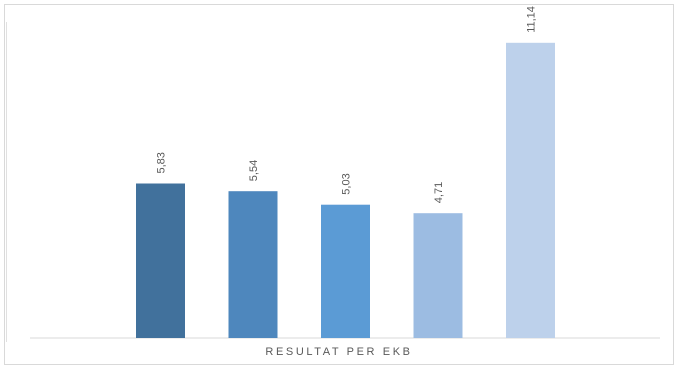 The image size is (678, 369). What do you see at coordinates (6, 182) in the screenshot?
I see `chart-left-rule` at bounding box center [6, 182].